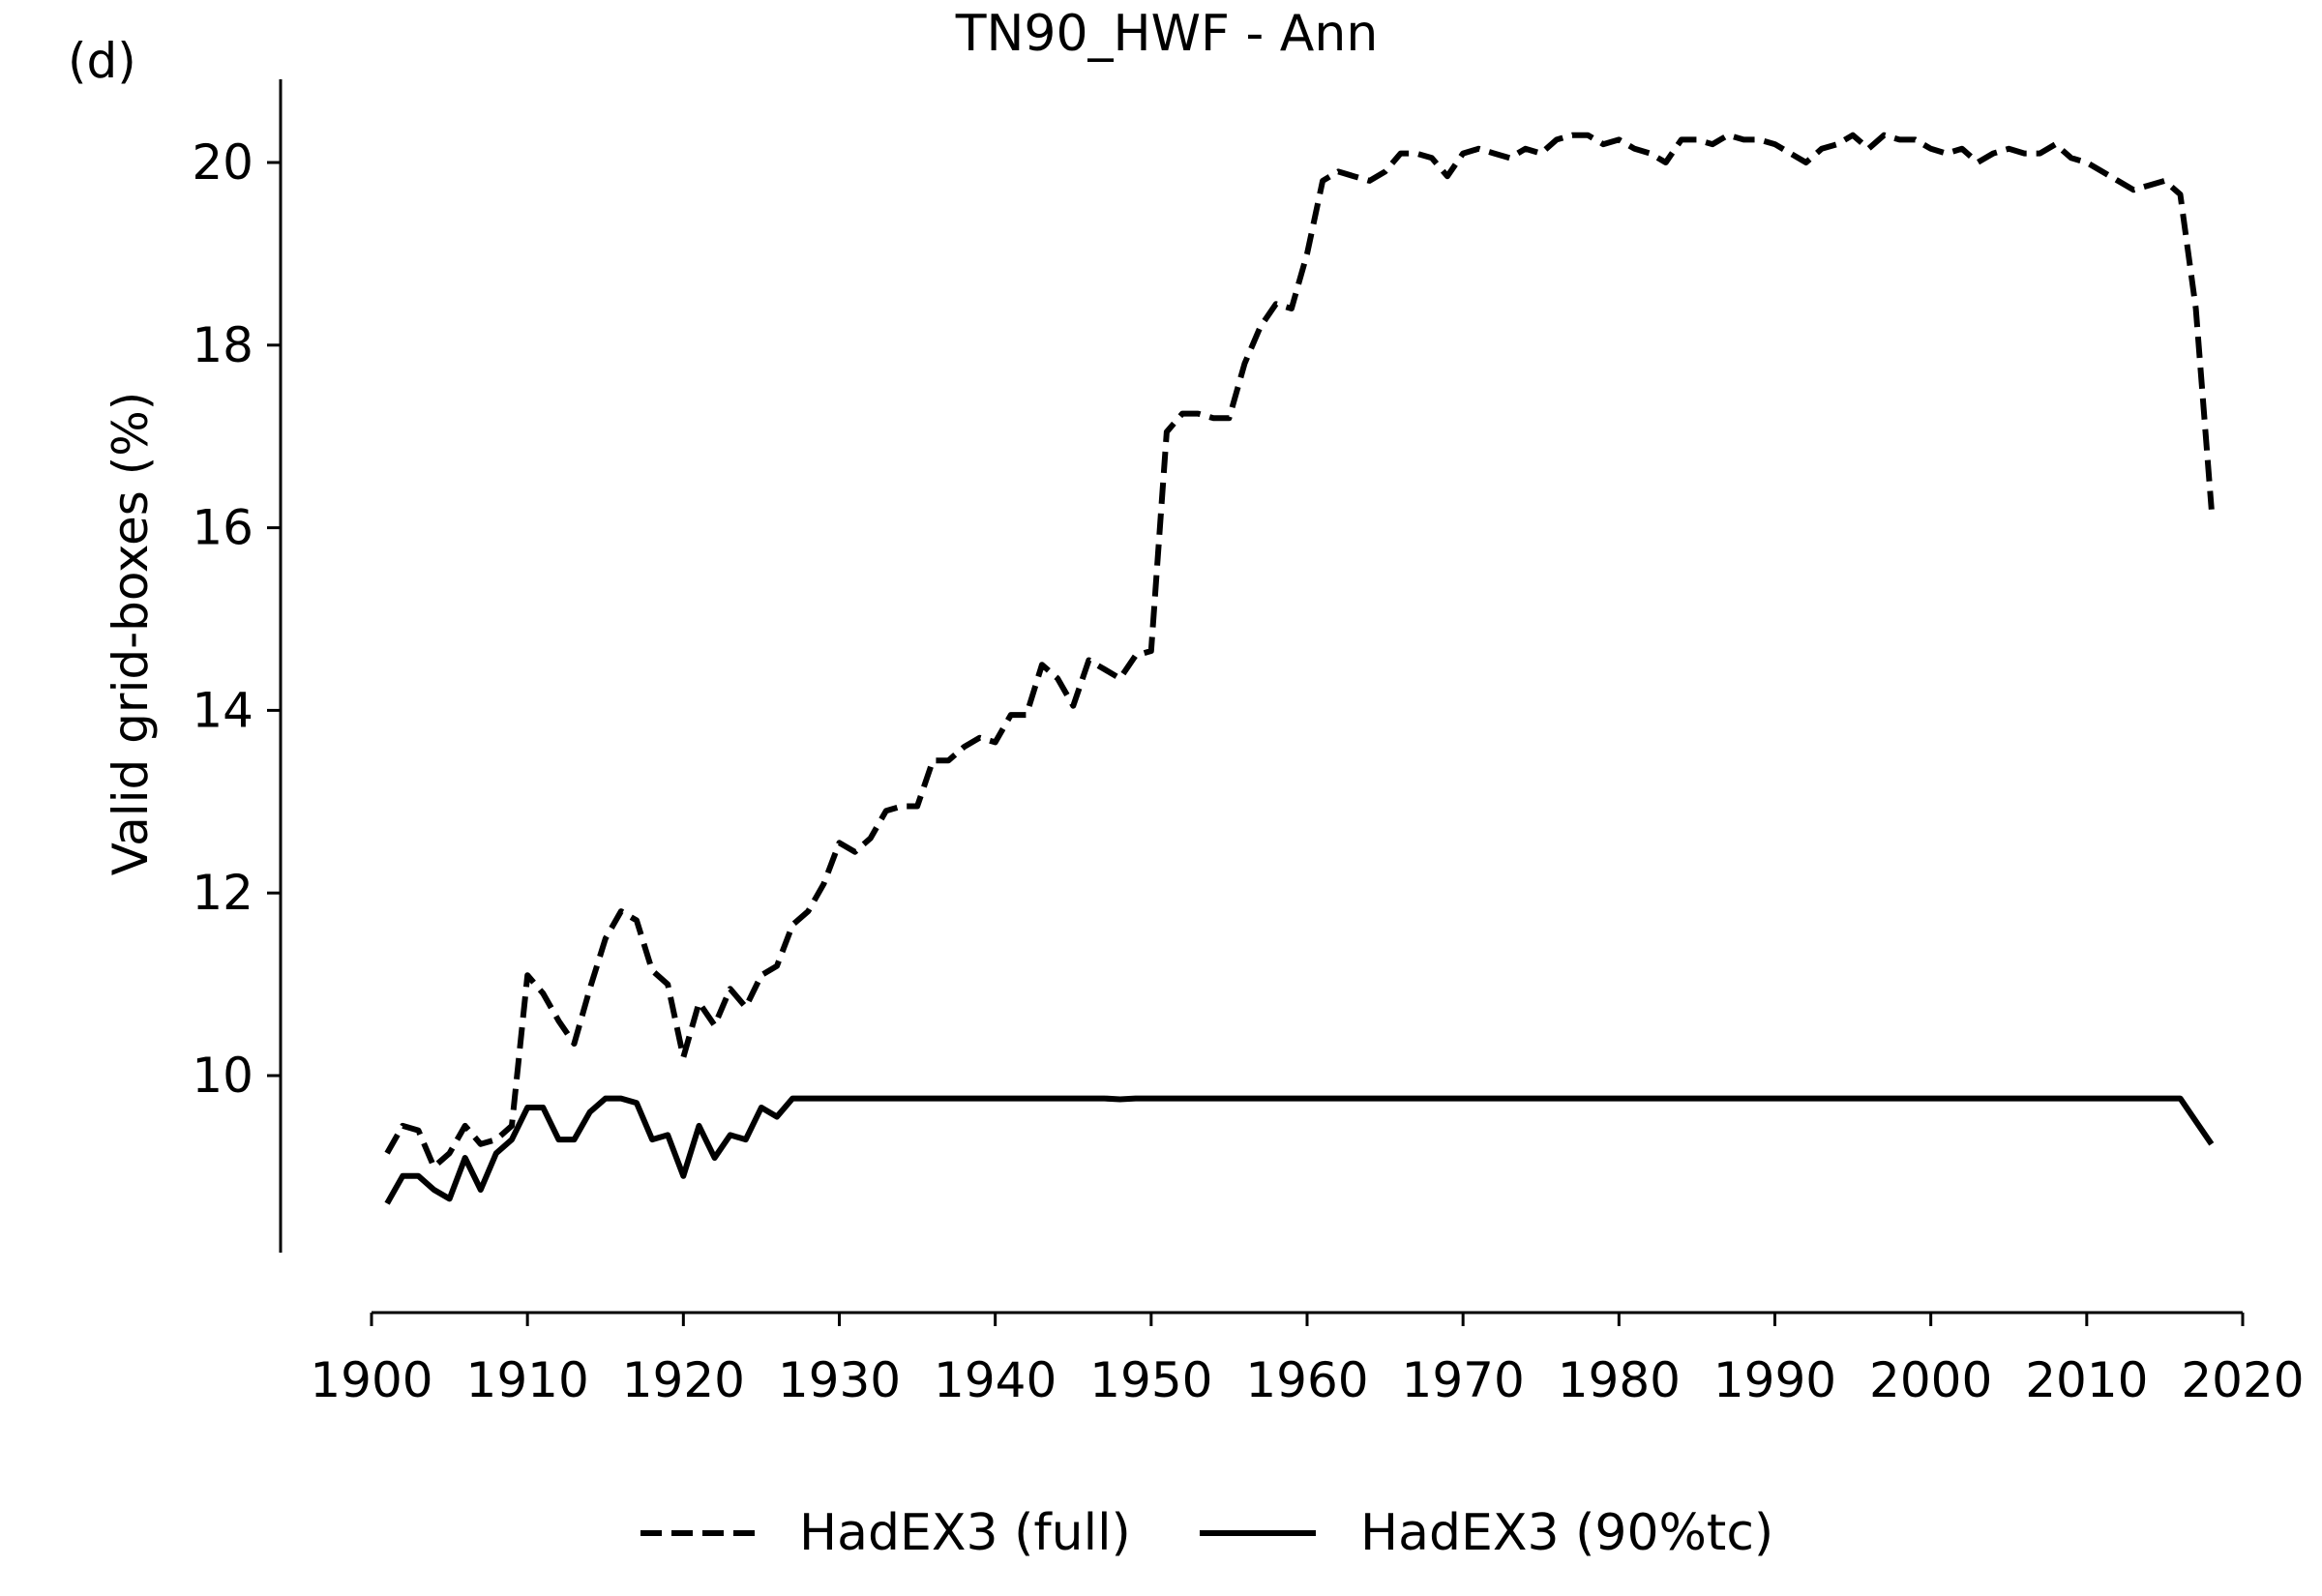  Describe the element at coordinates (222, 162) in the screenshot. I see `y-tick-label: 20` at that location.